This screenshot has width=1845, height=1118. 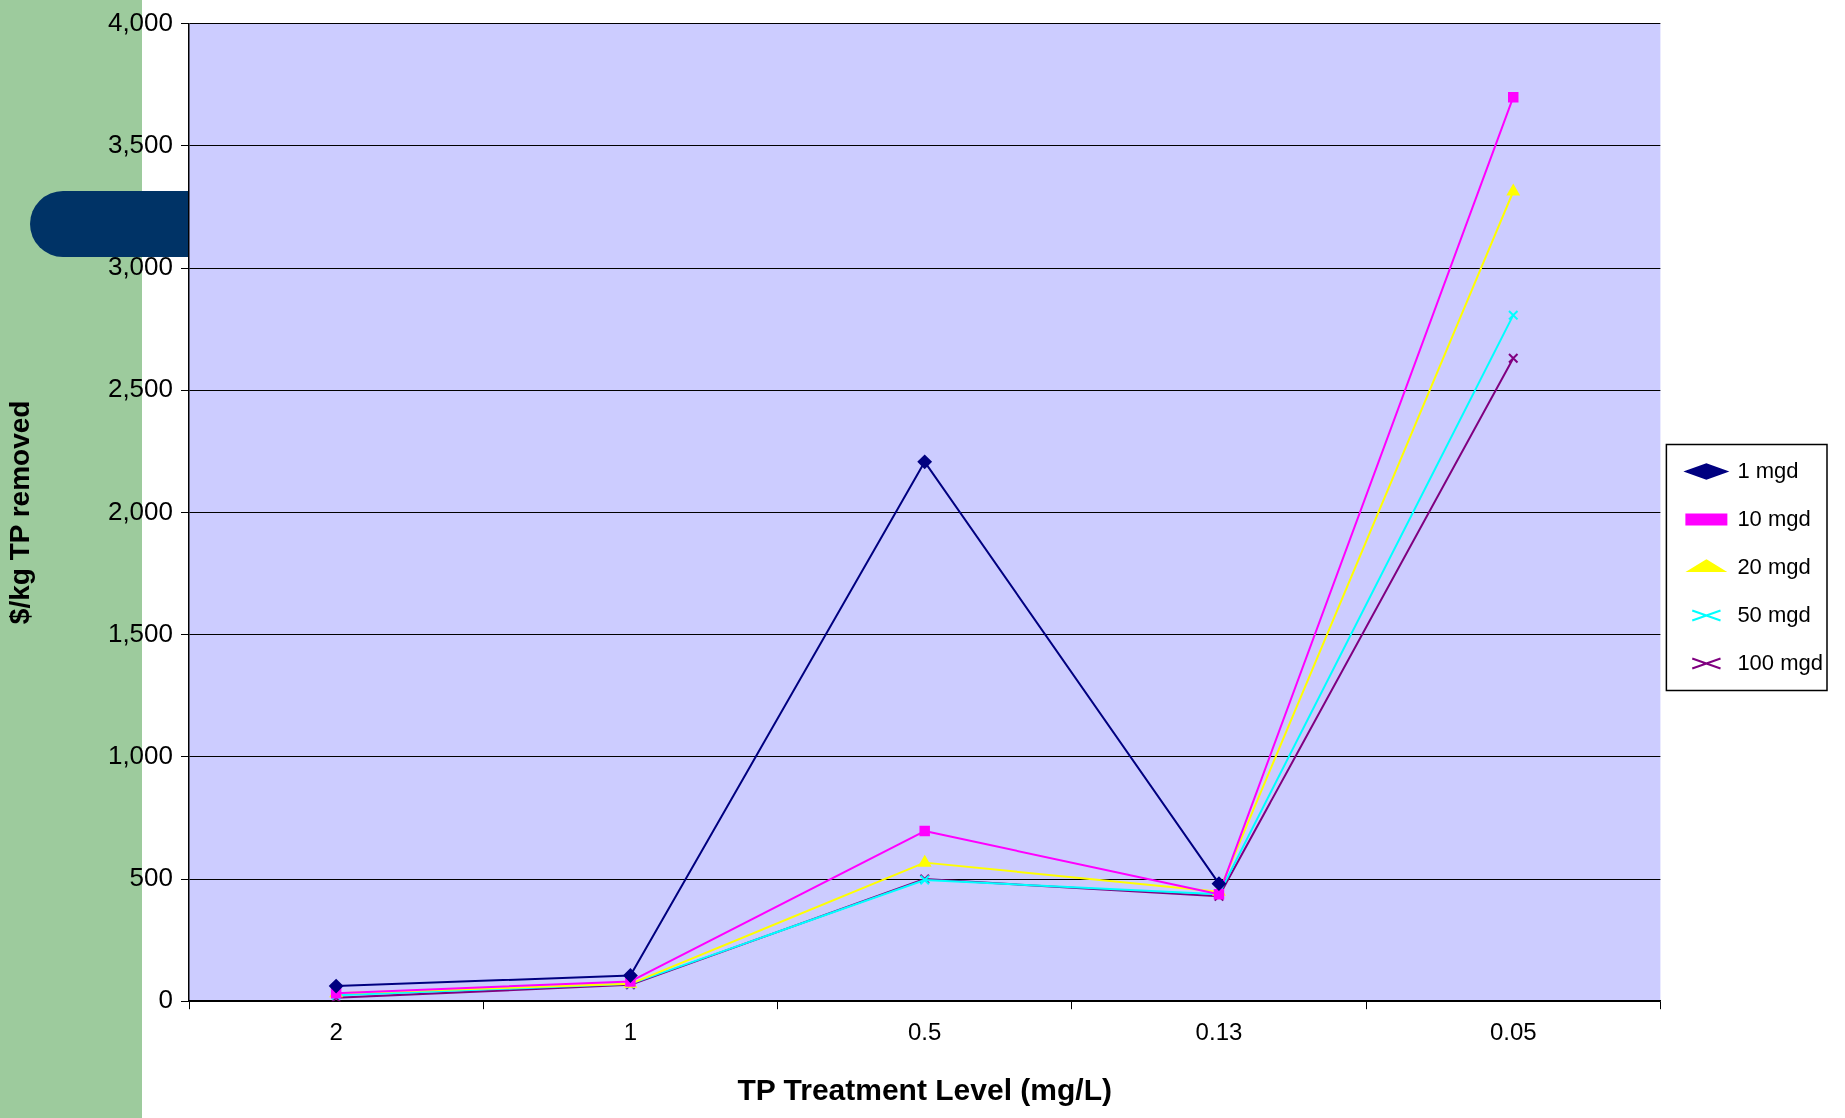 What do you see at coordinates (19, 512) in the screenshot?
I see `y-axis-title: $/kg TP removed` at bounding box center [19, 512].